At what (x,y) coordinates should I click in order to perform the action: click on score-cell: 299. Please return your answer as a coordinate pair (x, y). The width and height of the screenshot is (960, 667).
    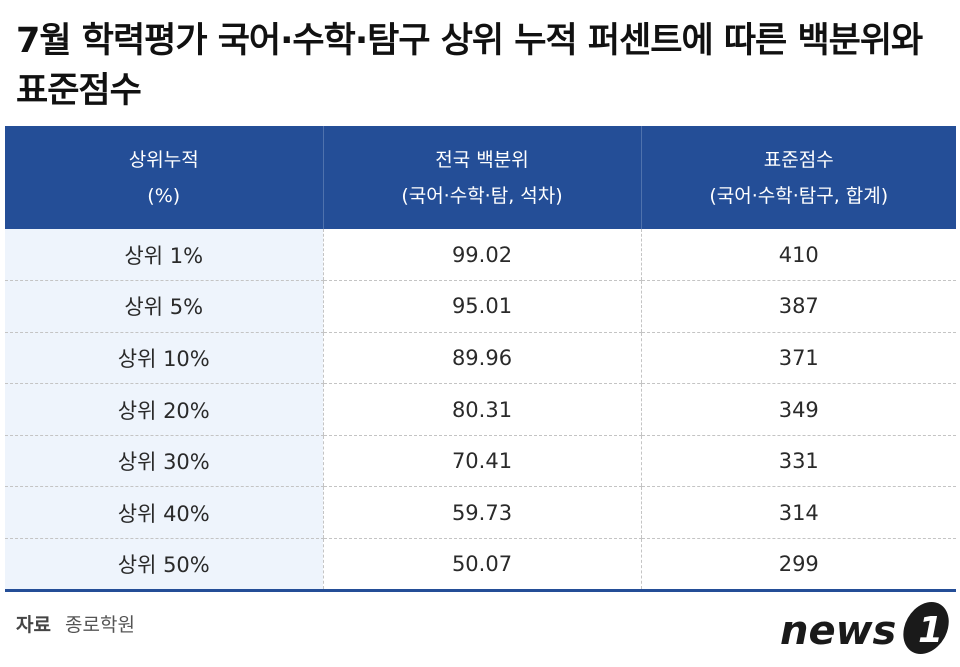
    Looking at the image, I should click on (798, 565).